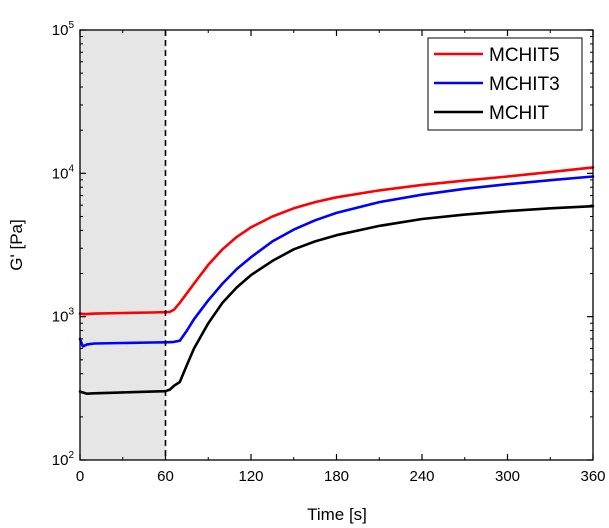 This screenshot has width=609, height=528. I want to click on legend-label: MCHIT, so click(519, 113).